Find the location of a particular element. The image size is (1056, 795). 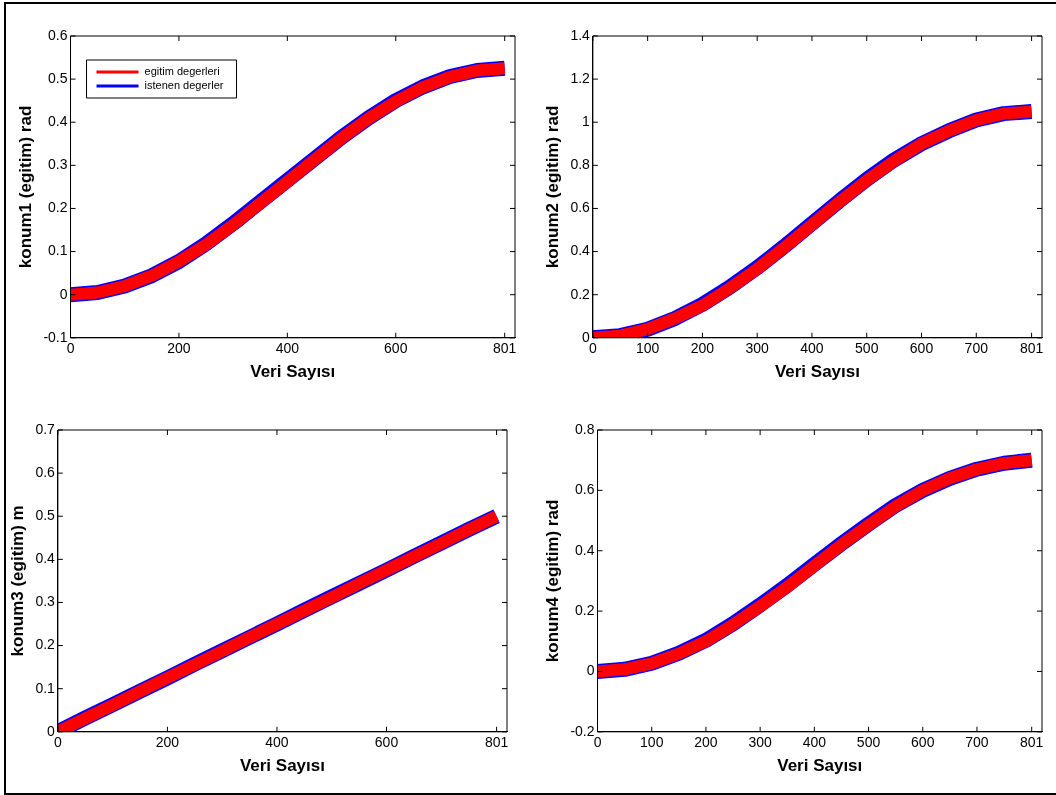

y-tick-label: 1.4 is located at coordinates (580, 34).